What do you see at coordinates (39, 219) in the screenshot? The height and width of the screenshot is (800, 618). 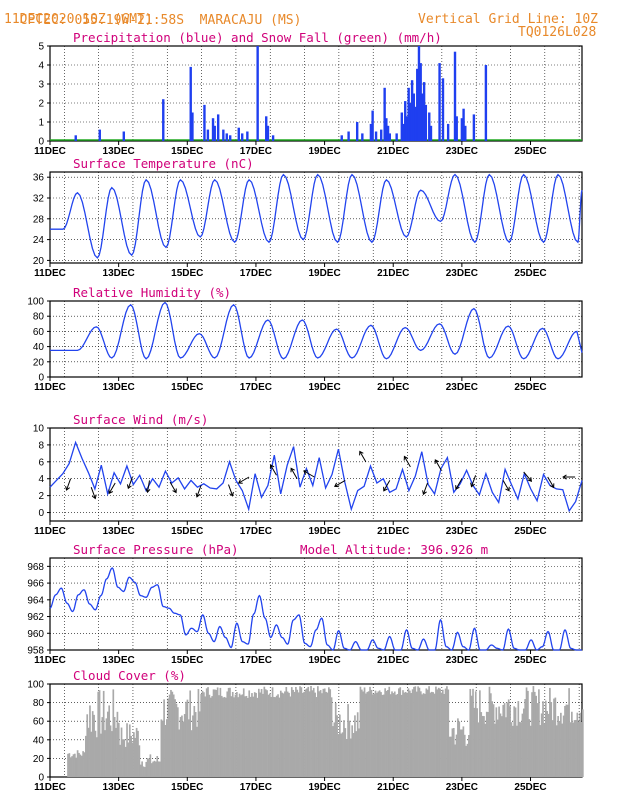 I see `y-tick-label: 28` at bounding box center [39, 219].